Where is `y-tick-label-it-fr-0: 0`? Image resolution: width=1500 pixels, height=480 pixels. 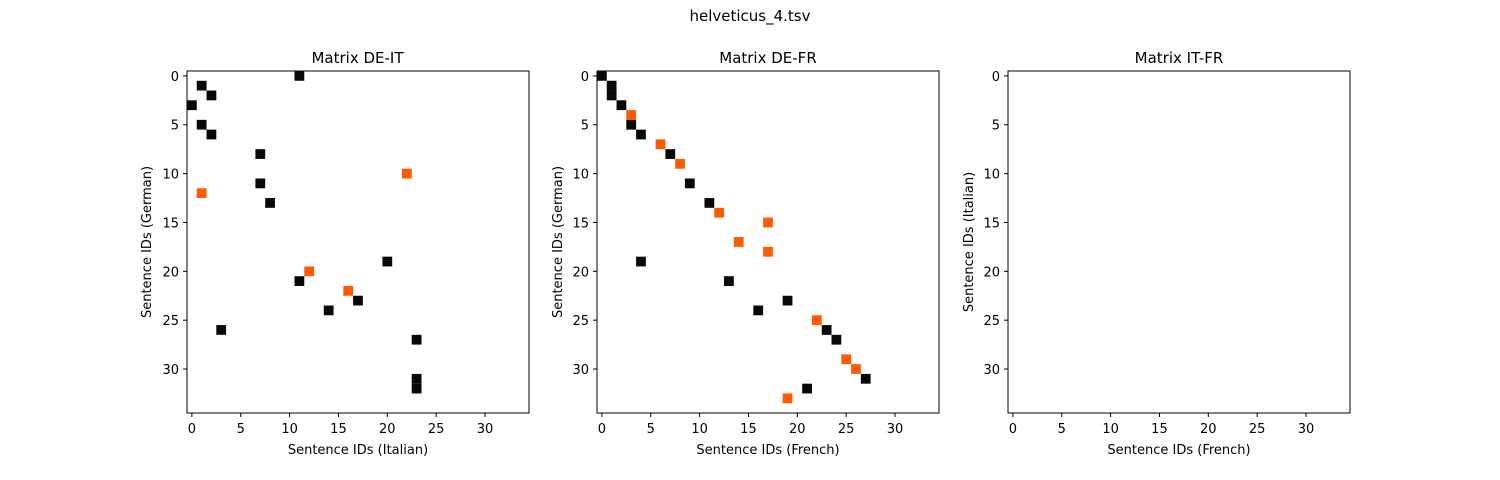 y-tick-label-it-fr-0: 0 is located at coordinates (996, 77).